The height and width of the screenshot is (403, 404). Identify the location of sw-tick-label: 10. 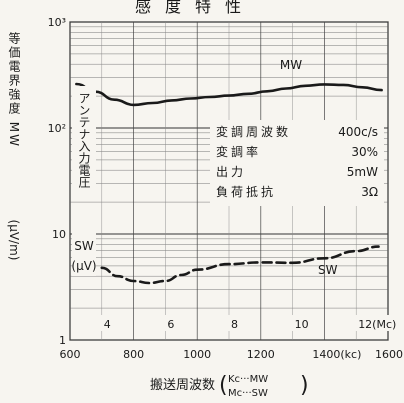
(302, 324).